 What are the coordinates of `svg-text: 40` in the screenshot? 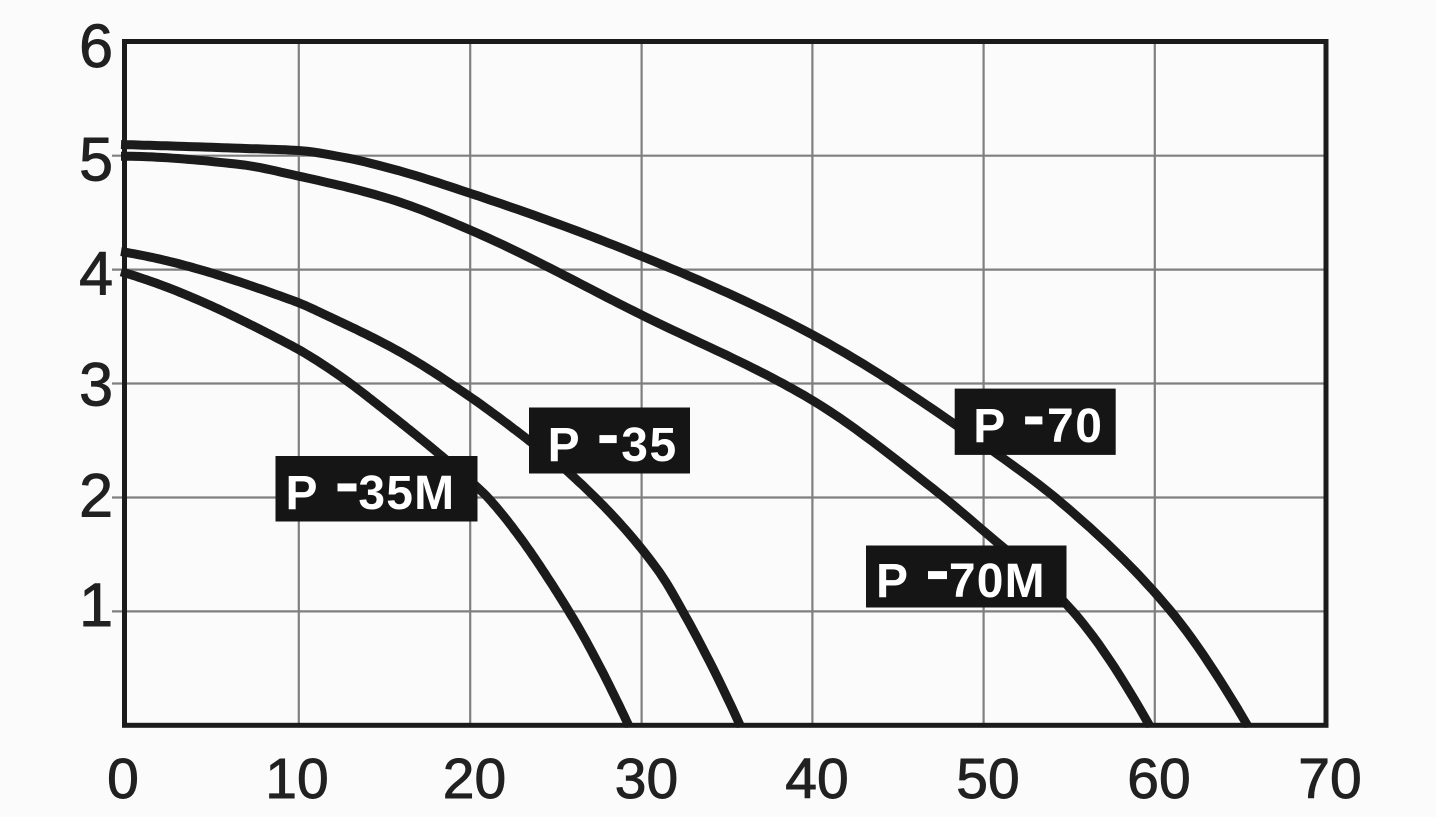 It's located at (816, 779).